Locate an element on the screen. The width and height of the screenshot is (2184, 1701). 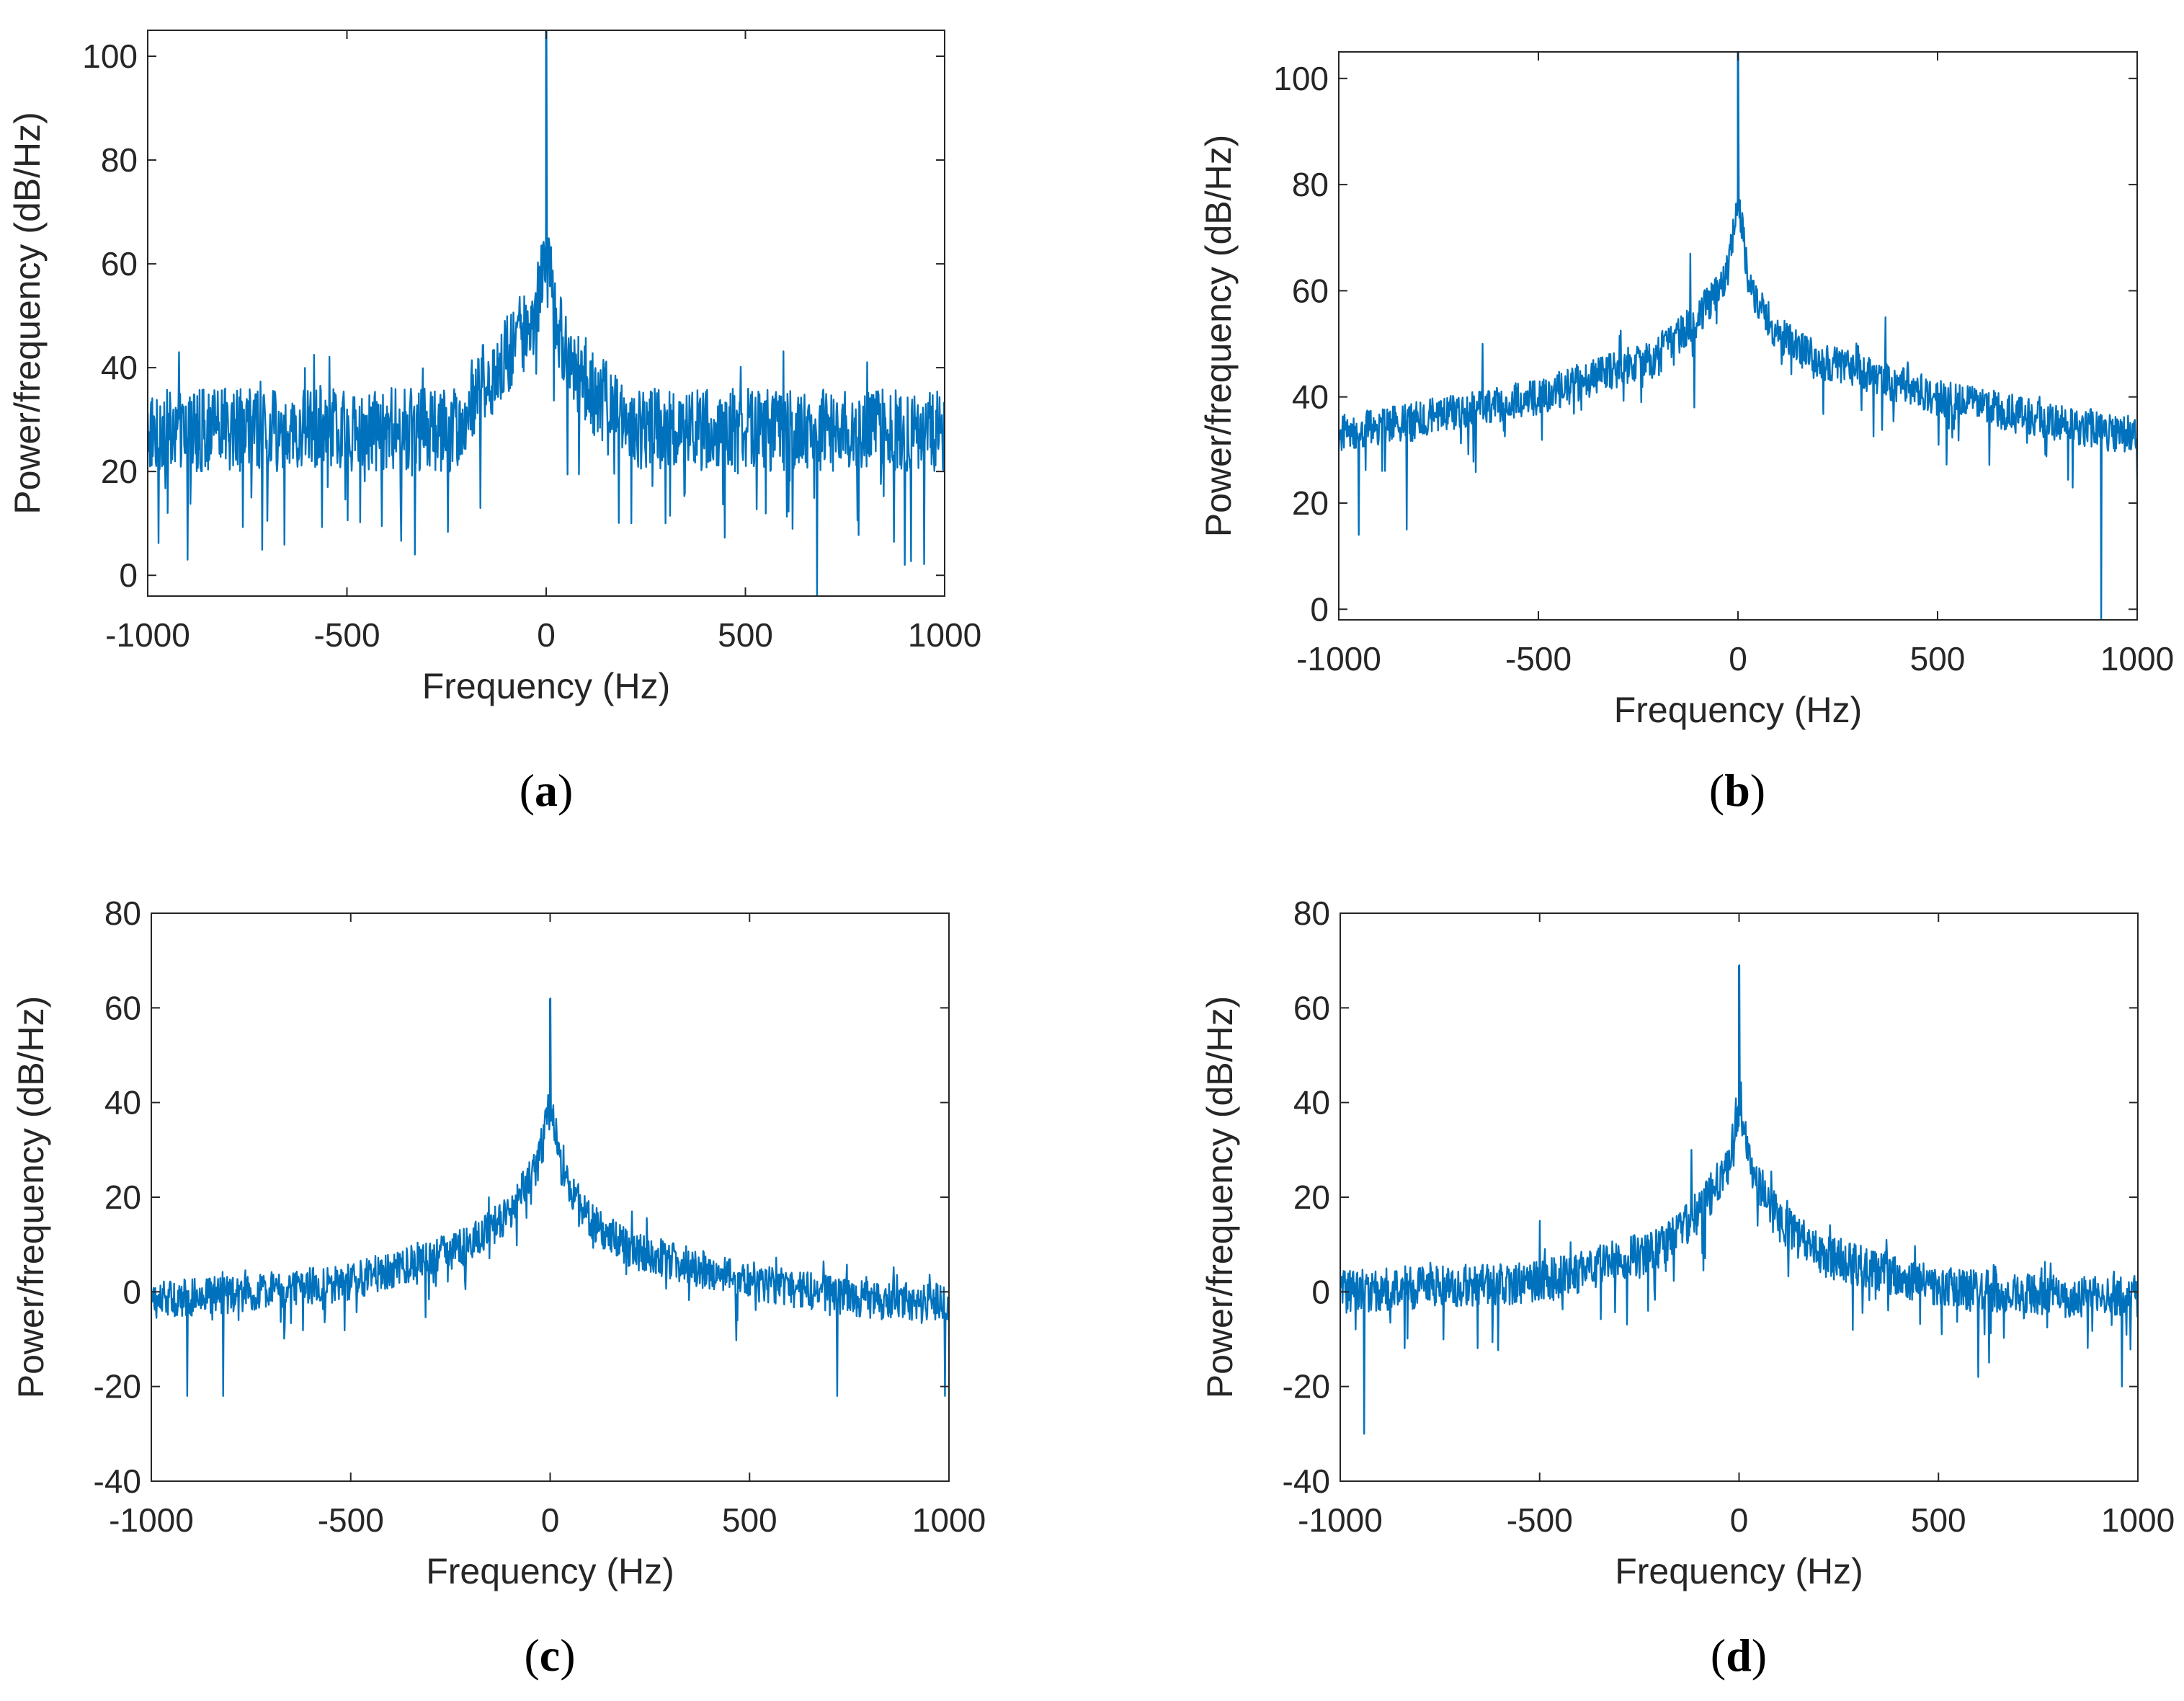
panel-caption: (b) is located at coordinates (1737, 790).